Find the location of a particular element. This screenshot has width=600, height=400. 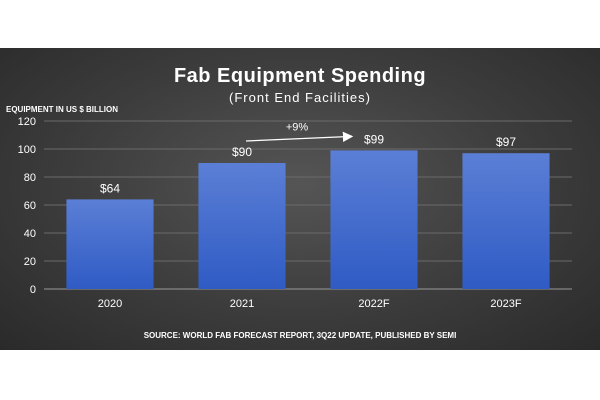

data-label: $99 is located at coordinates (374, 139).